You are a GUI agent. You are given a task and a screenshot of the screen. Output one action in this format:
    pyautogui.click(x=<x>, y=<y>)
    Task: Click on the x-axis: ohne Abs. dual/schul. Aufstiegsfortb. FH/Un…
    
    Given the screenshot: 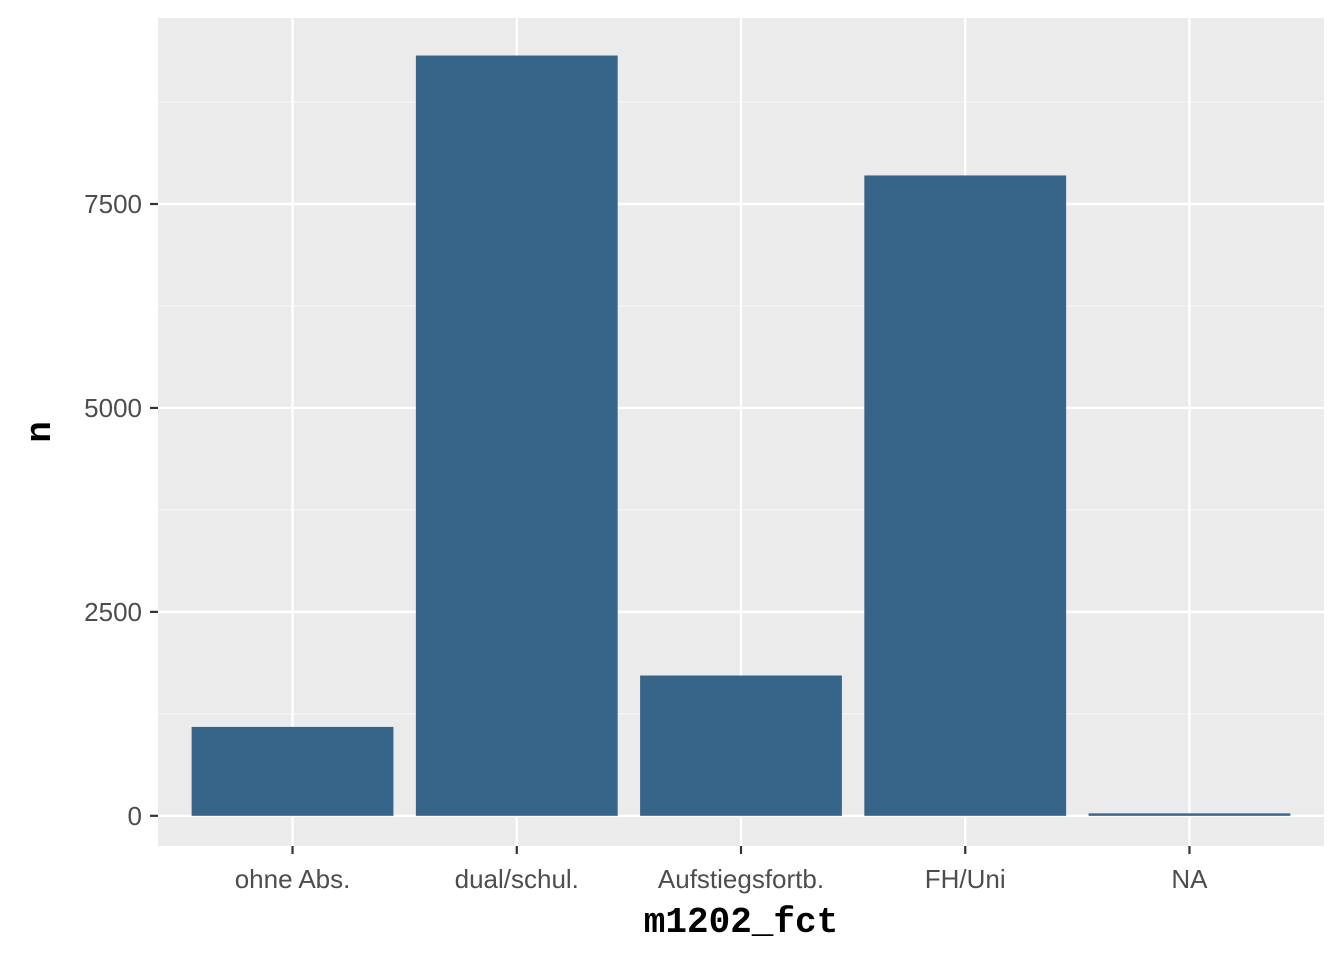 What is the action you would take?
    pyautogui.click(x=721, y=870)
    